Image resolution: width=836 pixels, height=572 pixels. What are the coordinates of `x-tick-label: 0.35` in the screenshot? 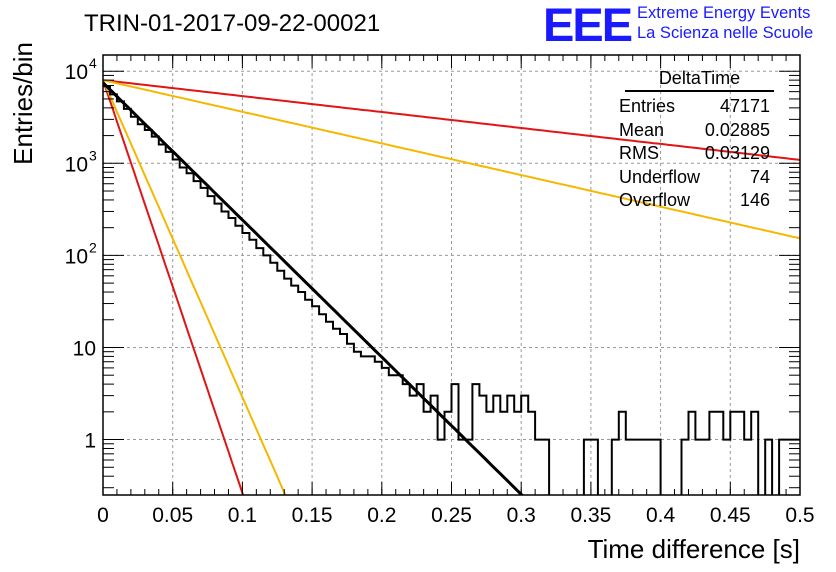 It's located at (590, 515).